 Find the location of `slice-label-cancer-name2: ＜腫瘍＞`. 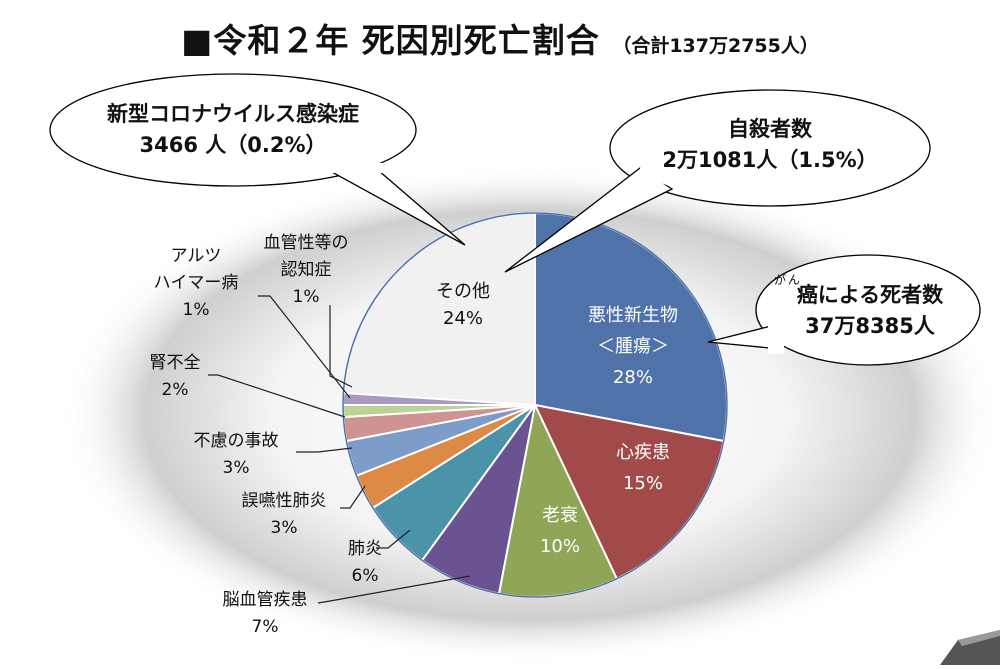

slice-label-cancer-name2: ＜腫瘍＞ is located at coordinates (633, 346).